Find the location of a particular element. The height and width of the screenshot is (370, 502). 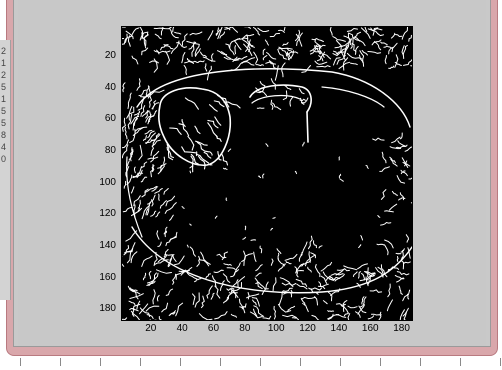

bottom-ruler is located at coordinates (251, 363).